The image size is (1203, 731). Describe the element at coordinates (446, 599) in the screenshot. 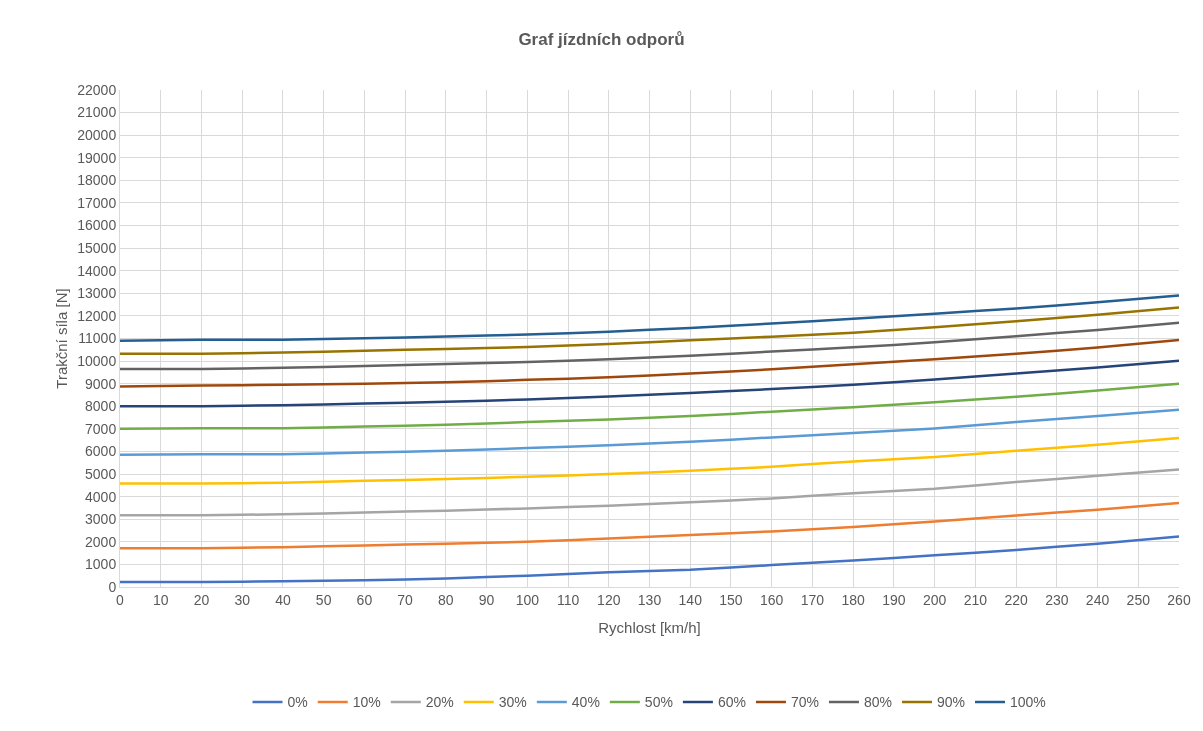

I see `x-tick-label: 80` at that location.